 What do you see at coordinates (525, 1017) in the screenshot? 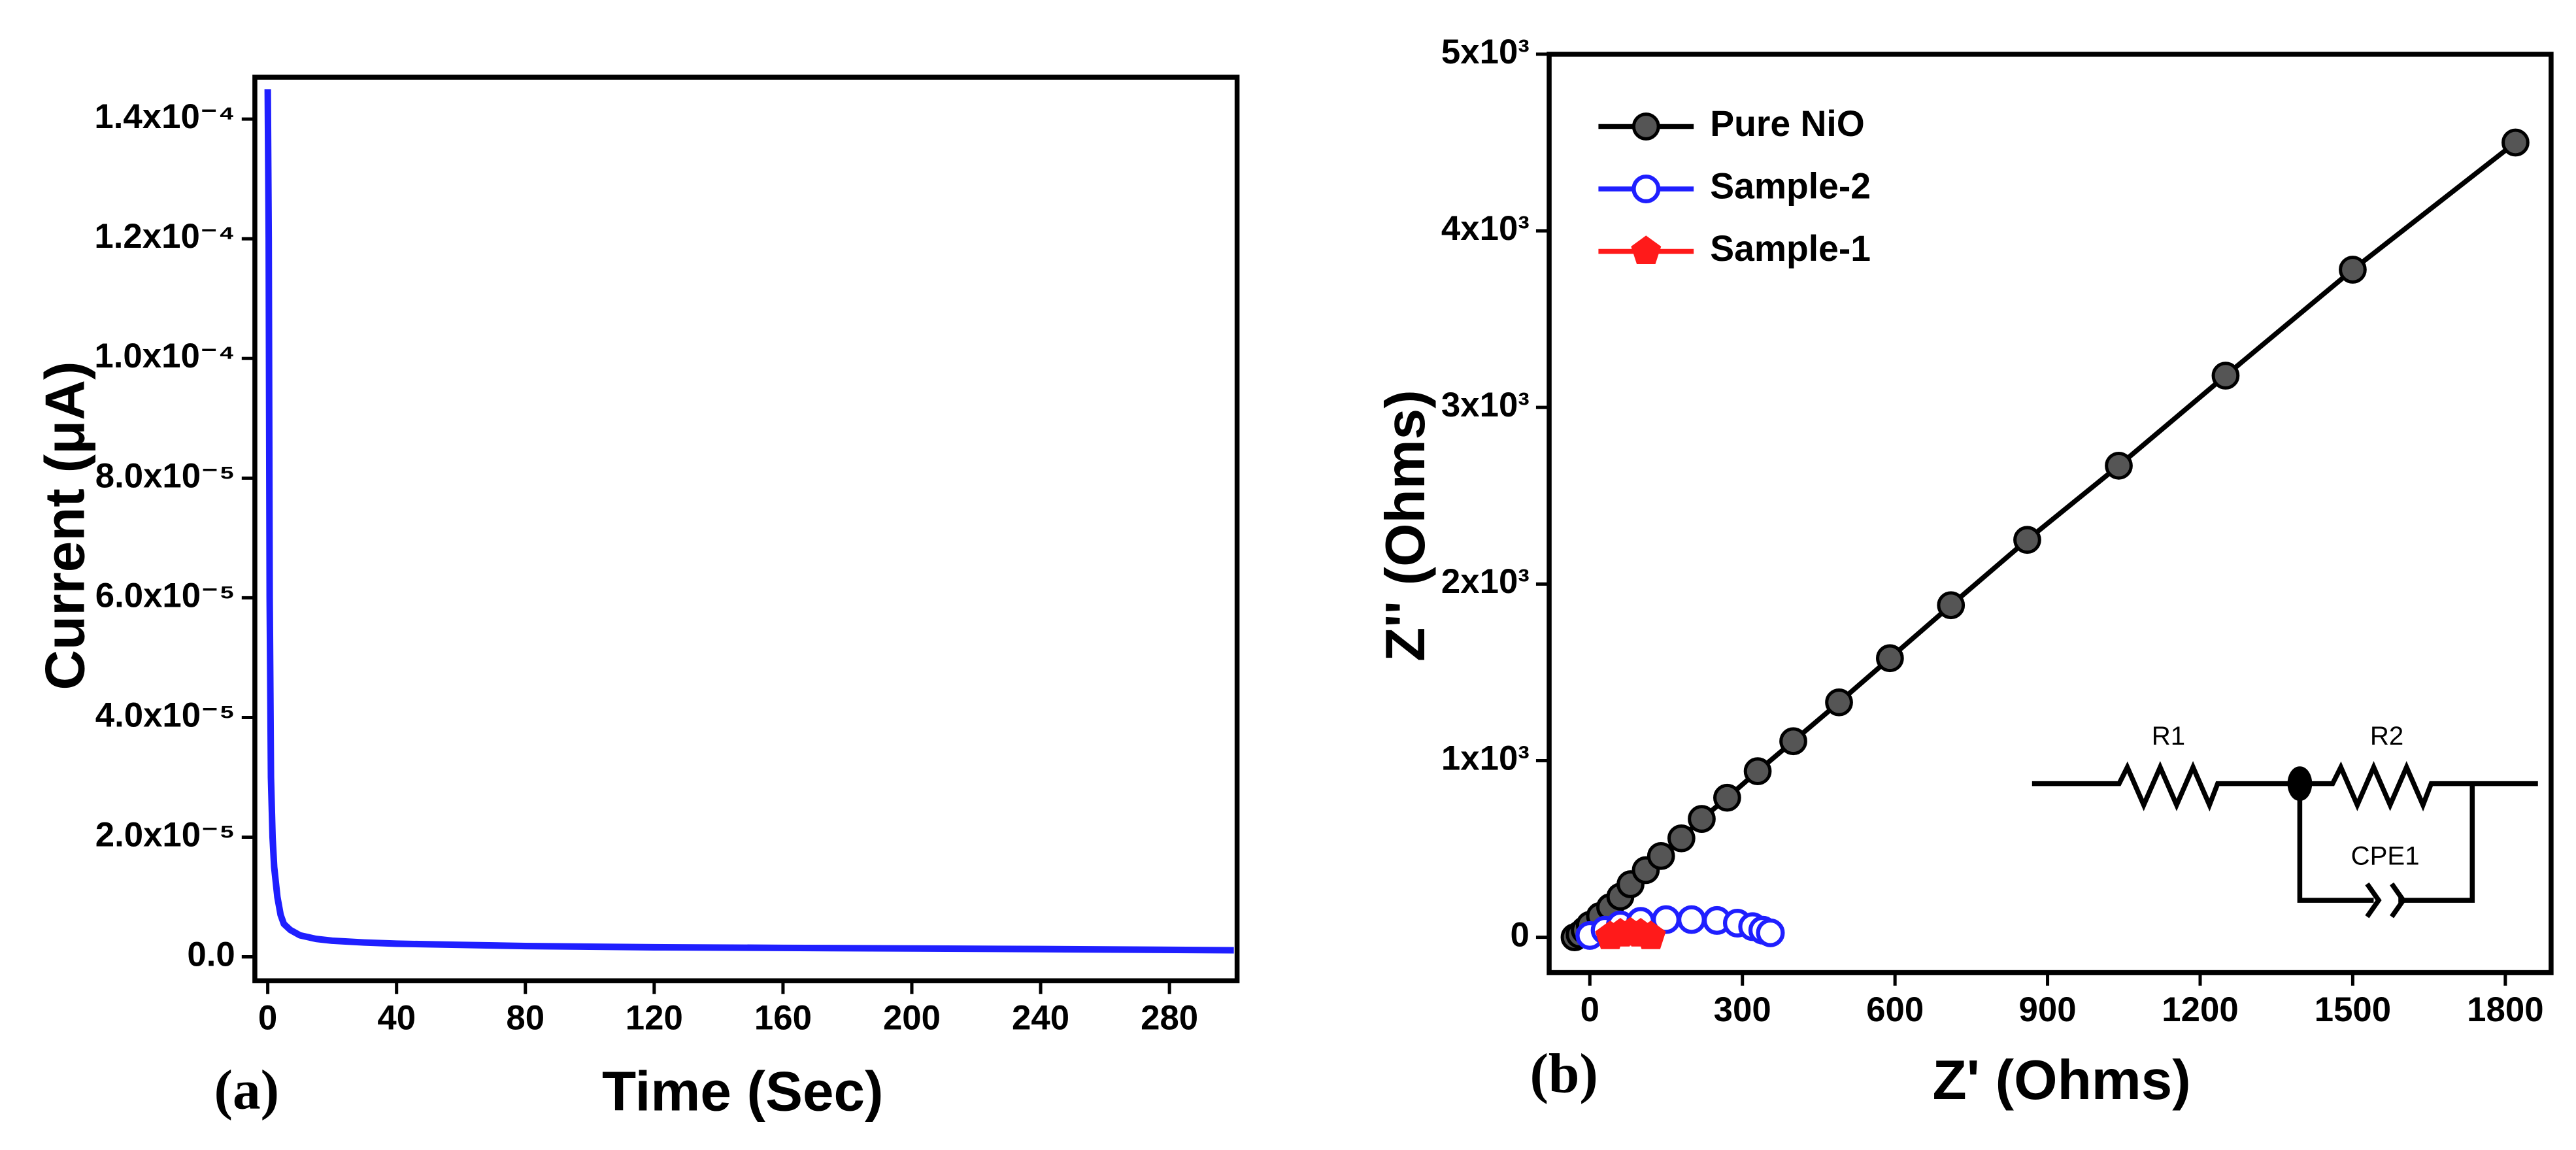
I see `x-tick-label: 80` at bounding box center [525, 1017].